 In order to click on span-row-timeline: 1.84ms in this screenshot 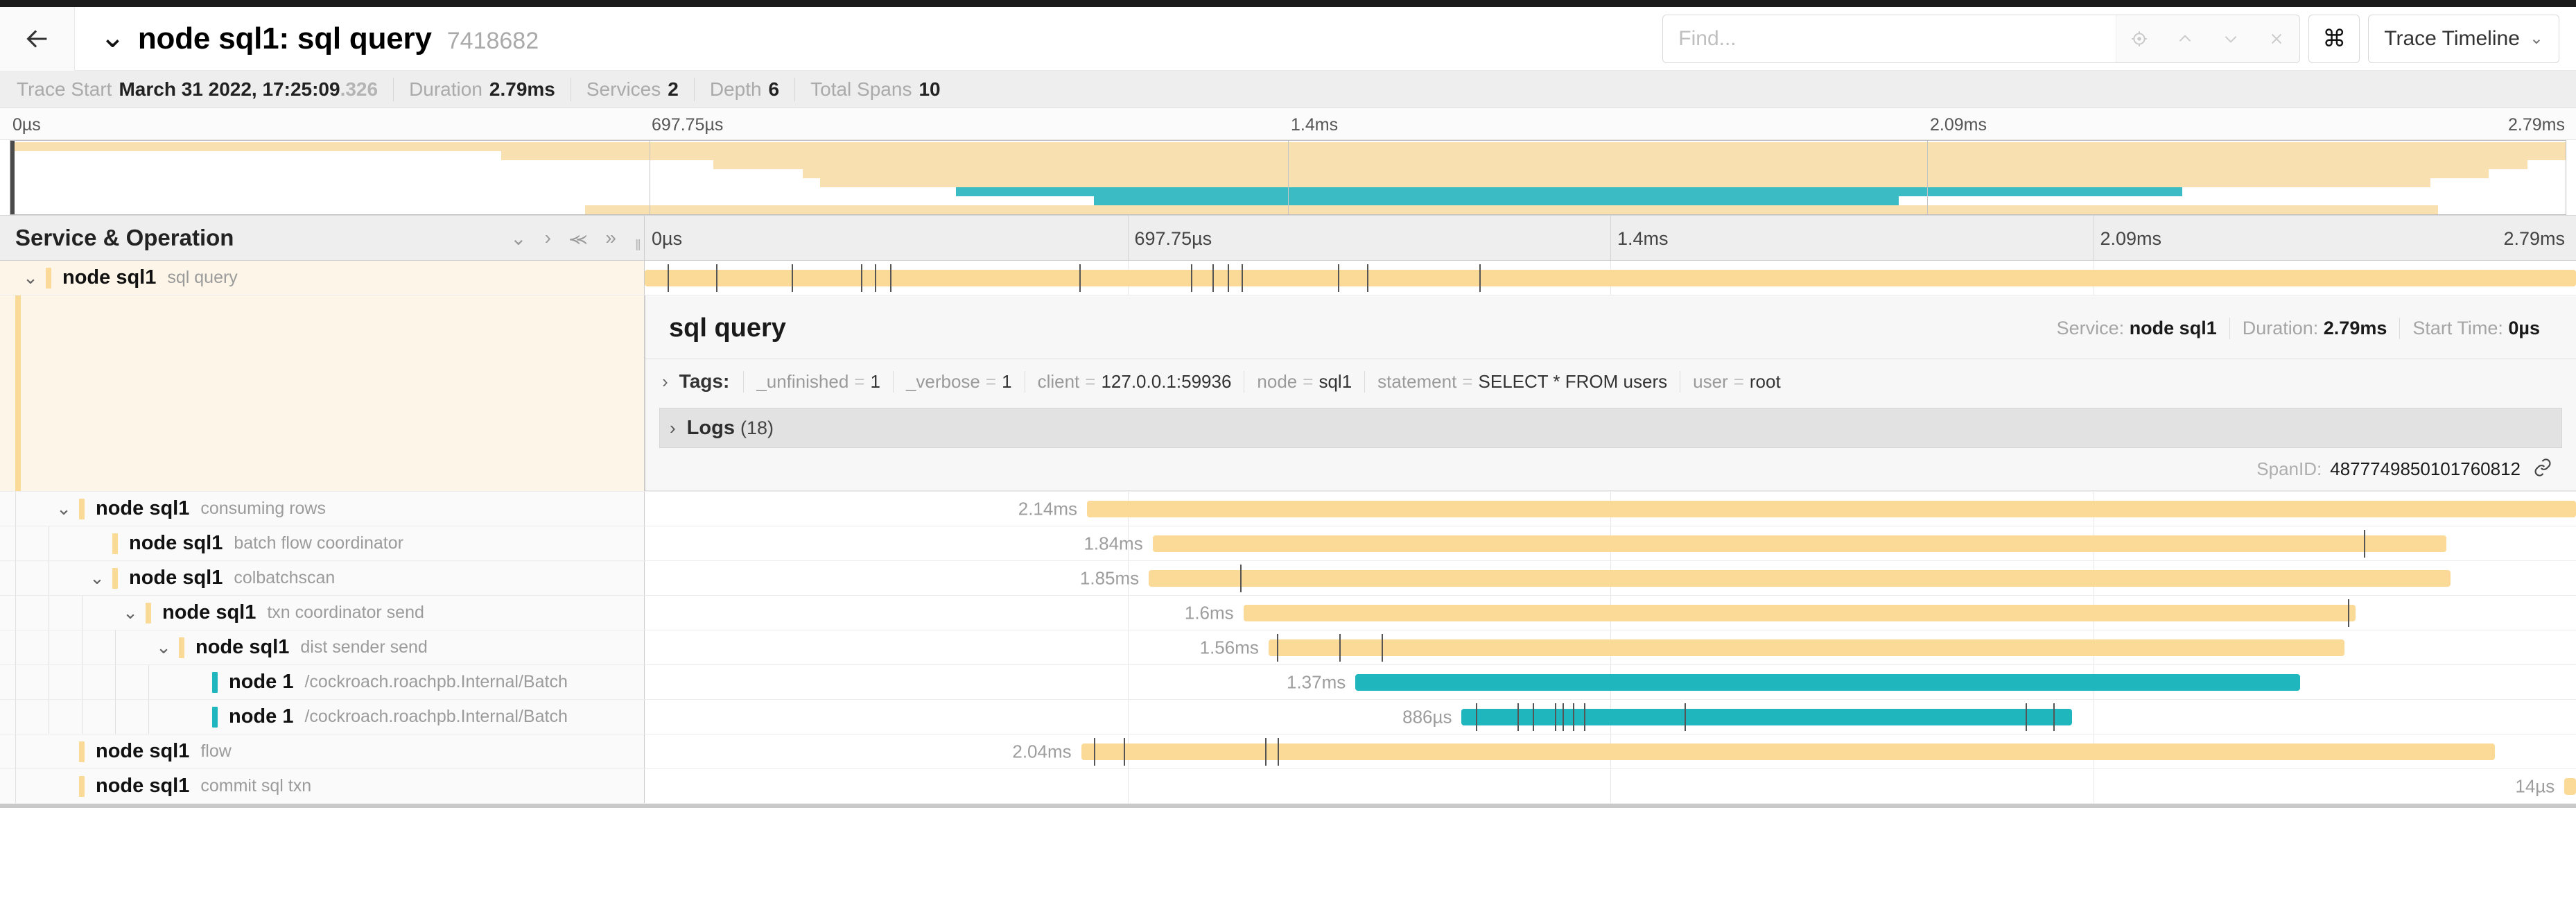, I will do `click(1610, 543)`.